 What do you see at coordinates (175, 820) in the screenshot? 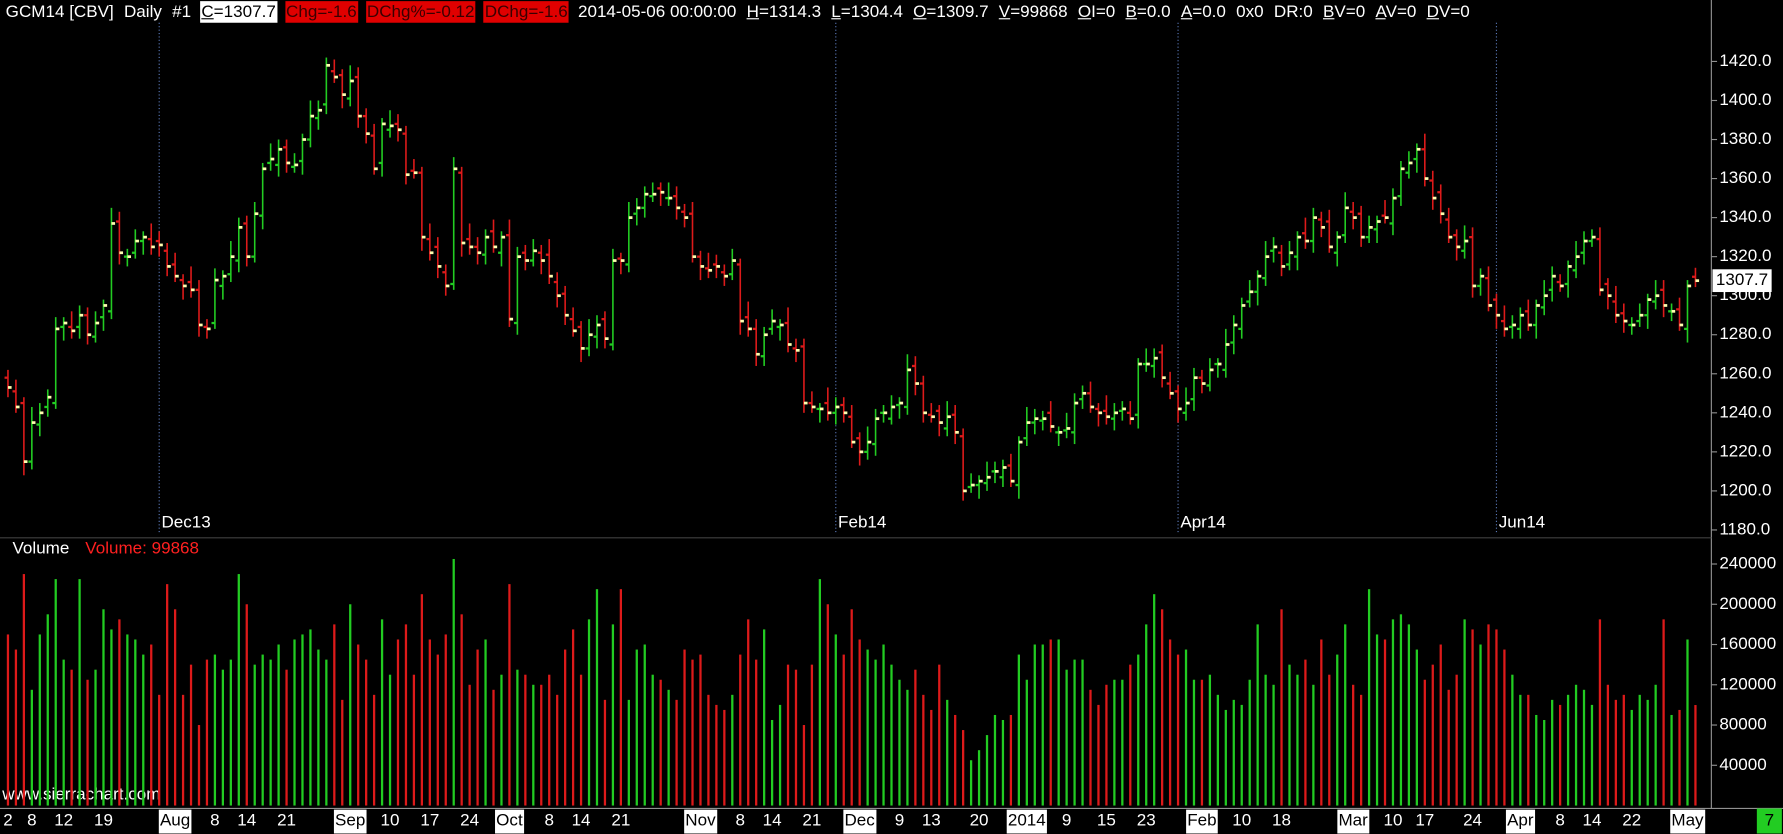
I see `x-tick-label: Aug` at bounding box center [175, 820].